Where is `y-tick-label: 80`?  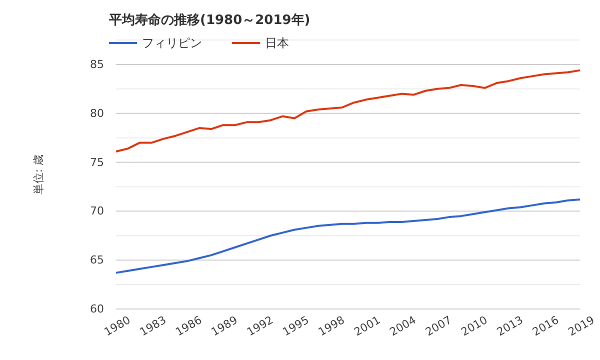
y-tick-label: 80 is located at coordinates (97, 113).